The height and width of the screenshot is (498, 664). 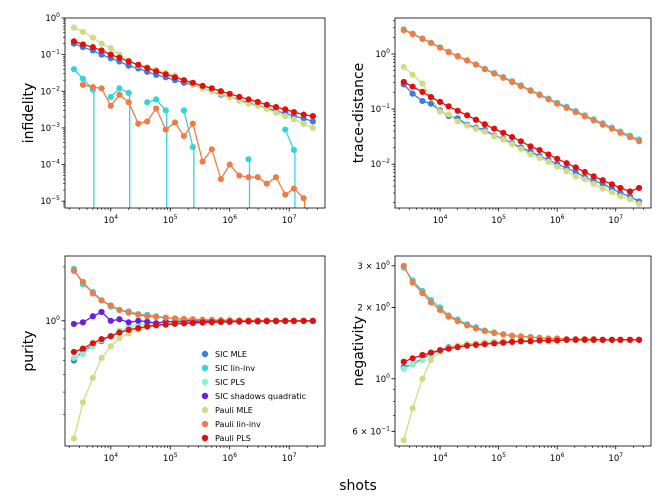 I want to click on x-tick-label: 10⁵, so click(x=170, y=458).